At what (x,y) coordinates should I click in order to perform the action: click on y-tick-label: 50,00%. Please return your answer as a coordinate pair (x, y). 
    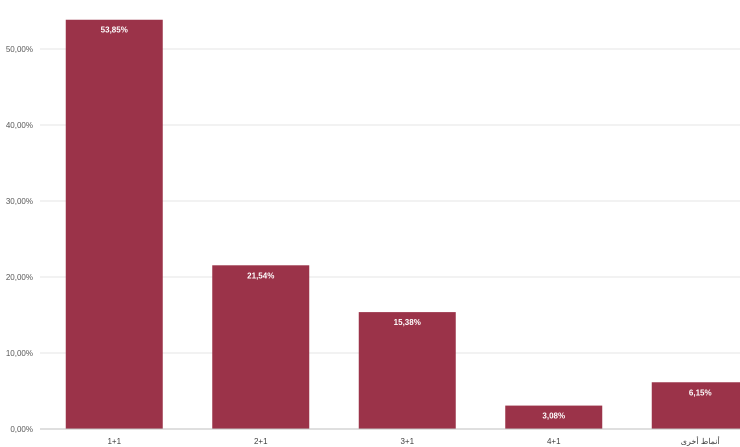
    Looking at the image, I should click on (19, 49).